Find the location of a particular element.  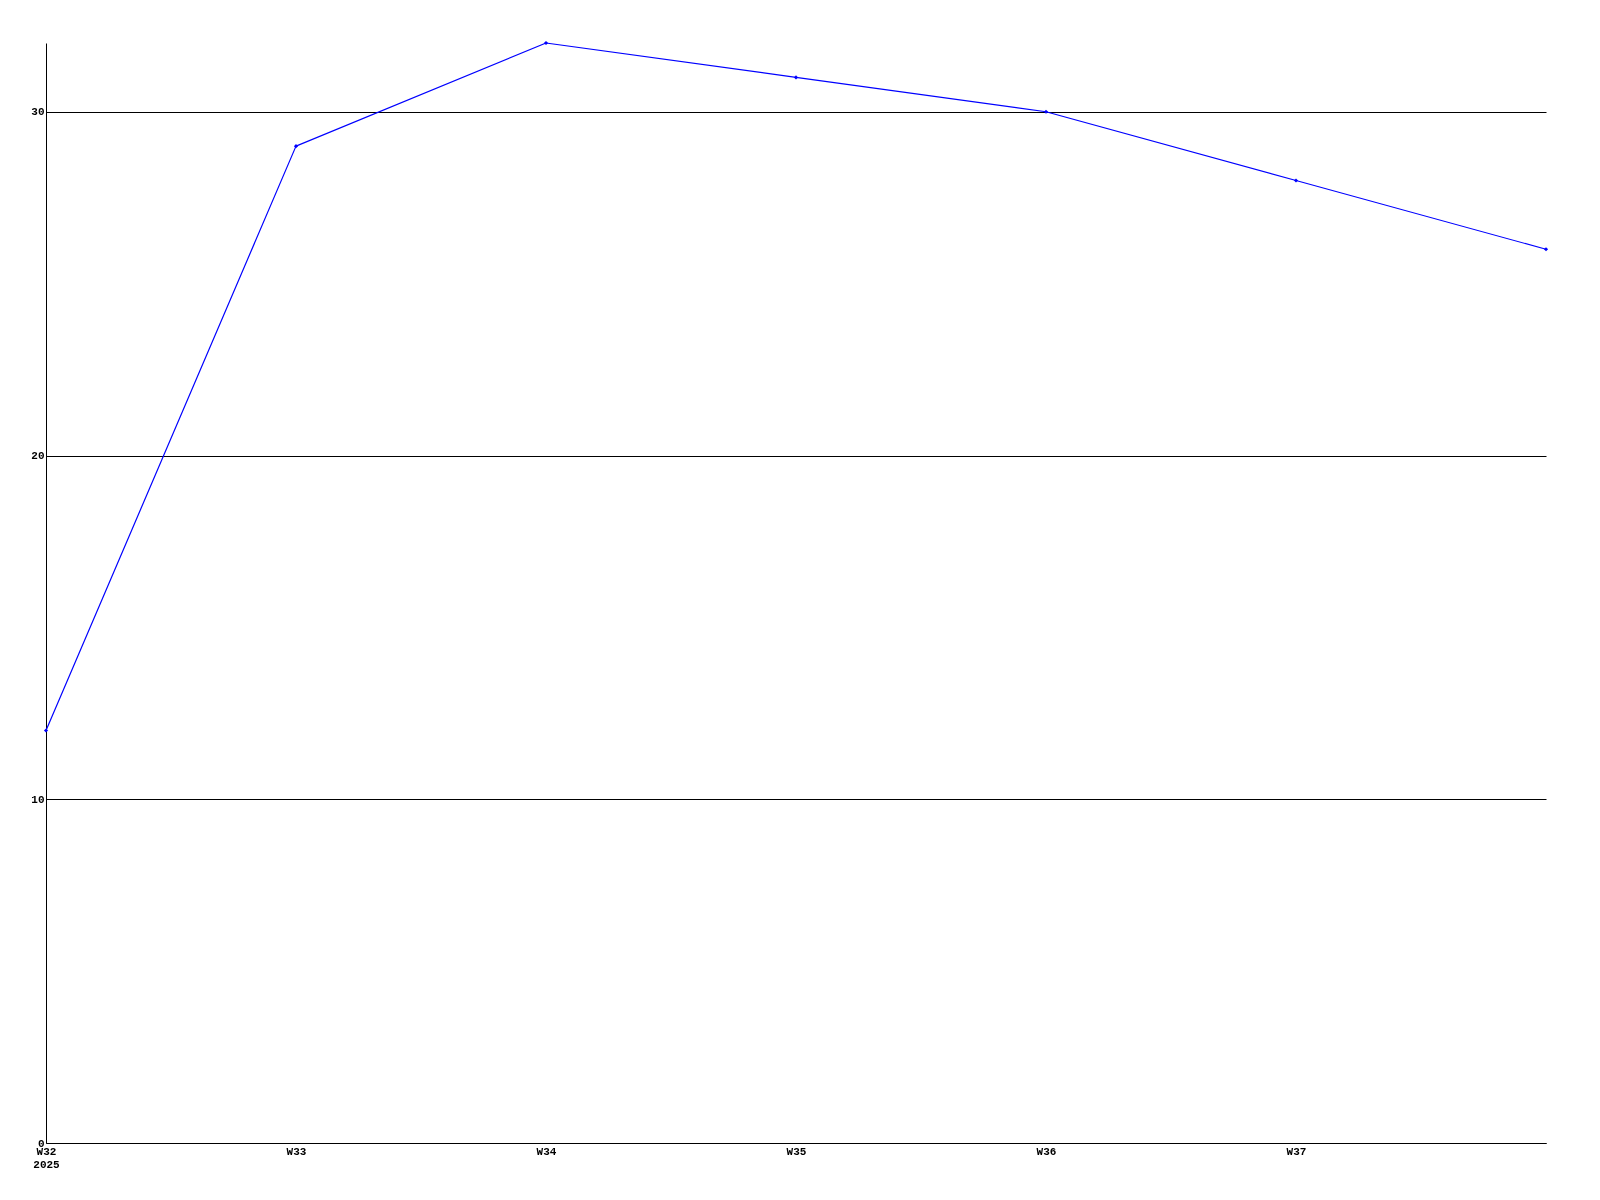

y-tick-label: 20 is located at coordinates (38, 456).